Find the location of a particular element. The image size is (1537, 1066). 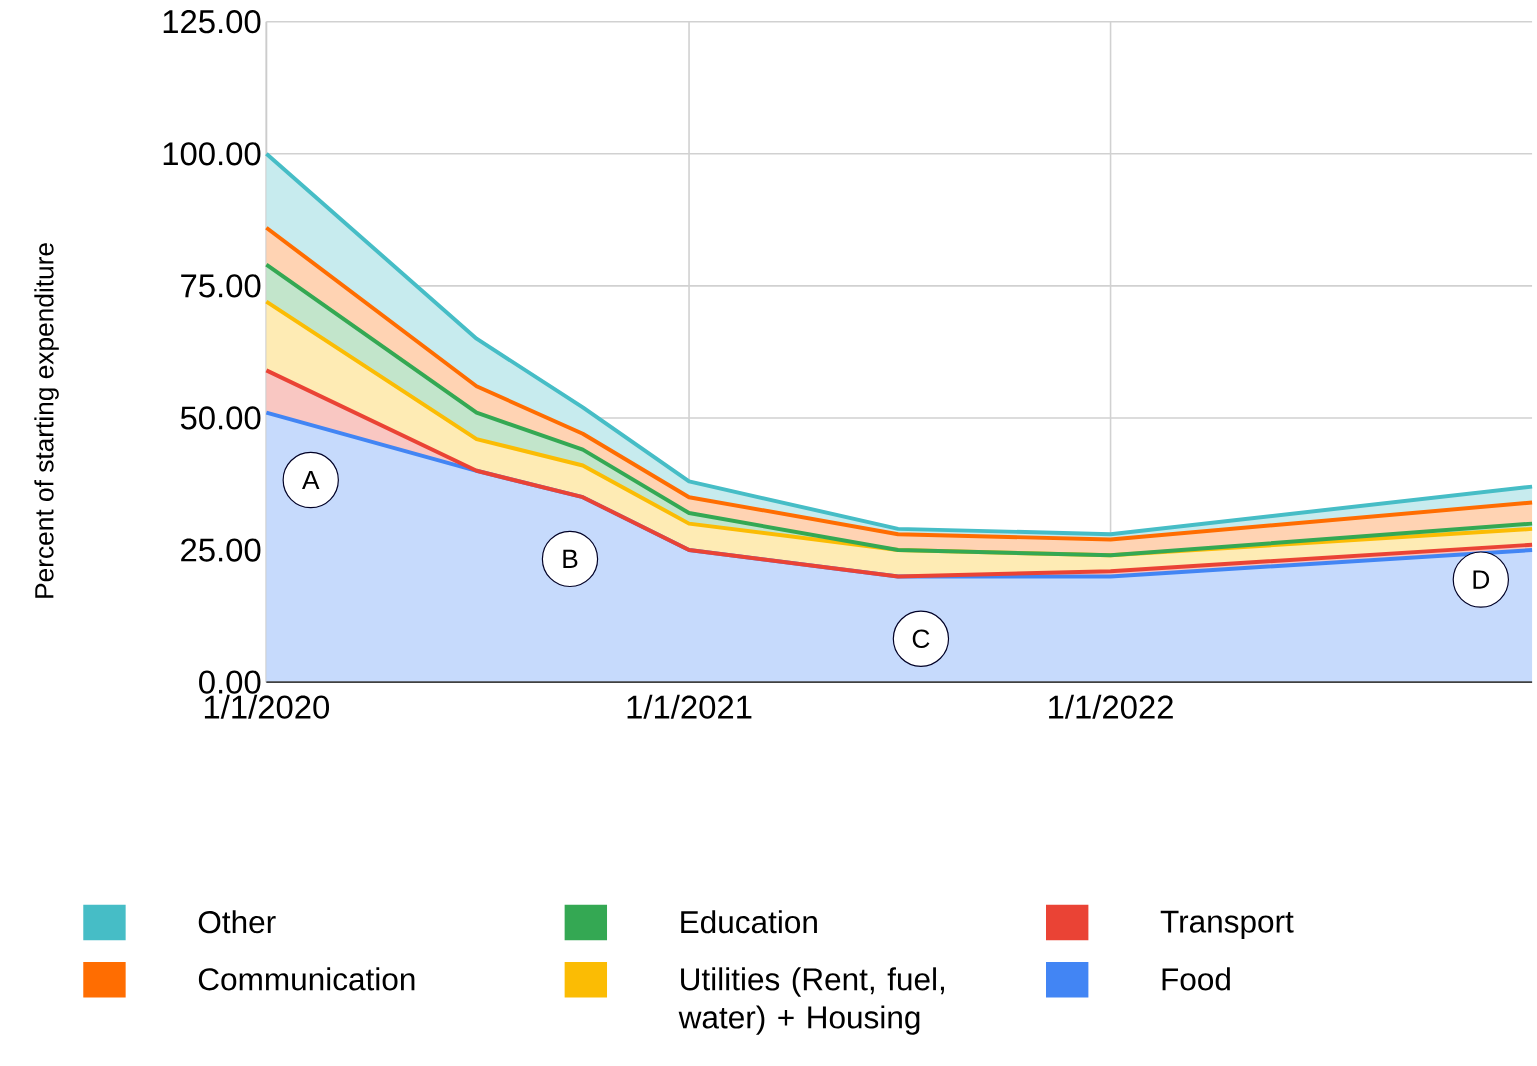

legend-label: Transport is located at coordinates (1227, 925).